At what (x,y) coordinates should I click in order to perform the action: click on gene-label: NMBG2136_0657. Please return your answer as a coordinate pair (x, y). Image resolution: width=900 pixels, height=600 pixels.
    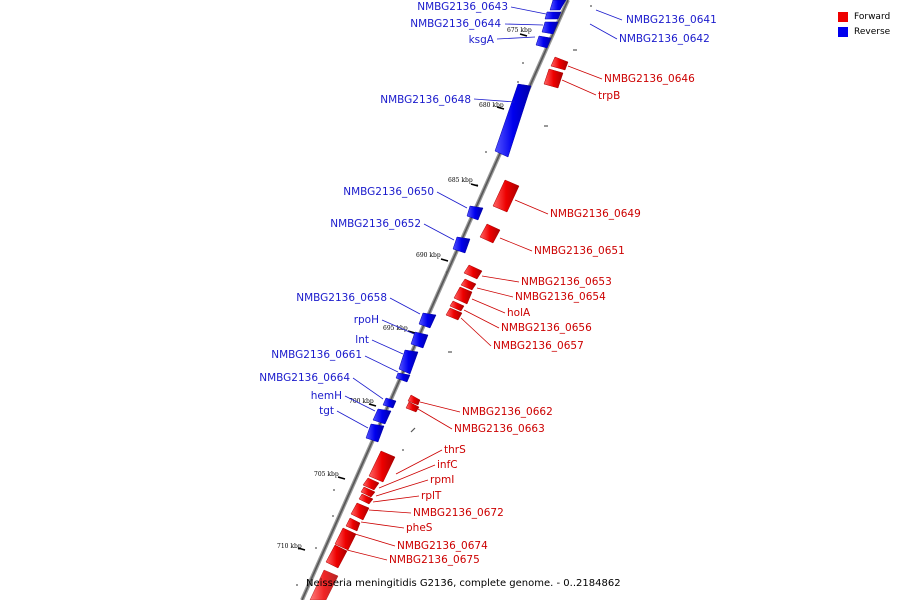
    Looking at the image, I should click on (538, 346).